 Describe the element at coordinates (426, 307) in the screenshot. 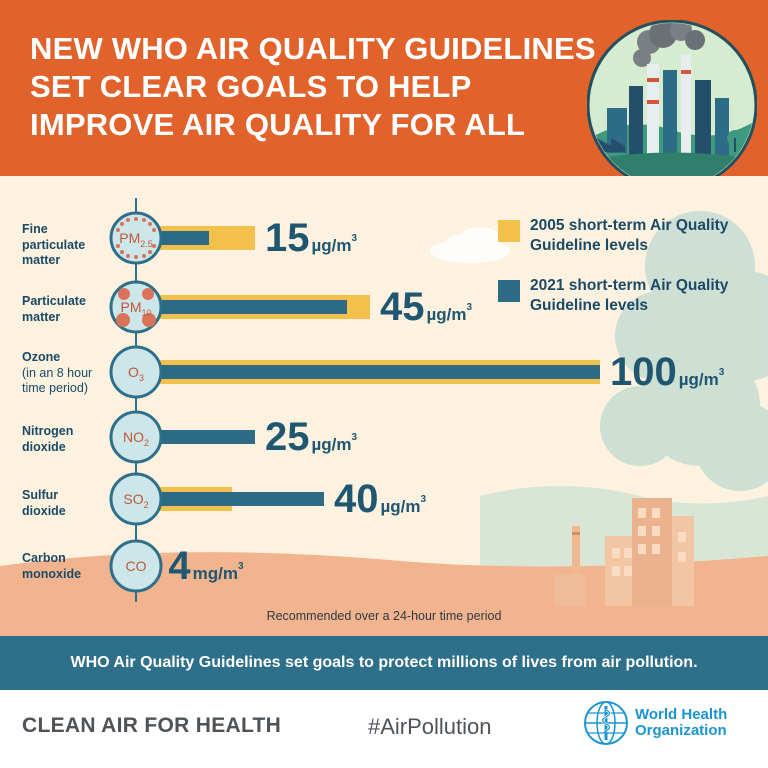

I see `value-label-pm10: 45 µg/m3` at that location.